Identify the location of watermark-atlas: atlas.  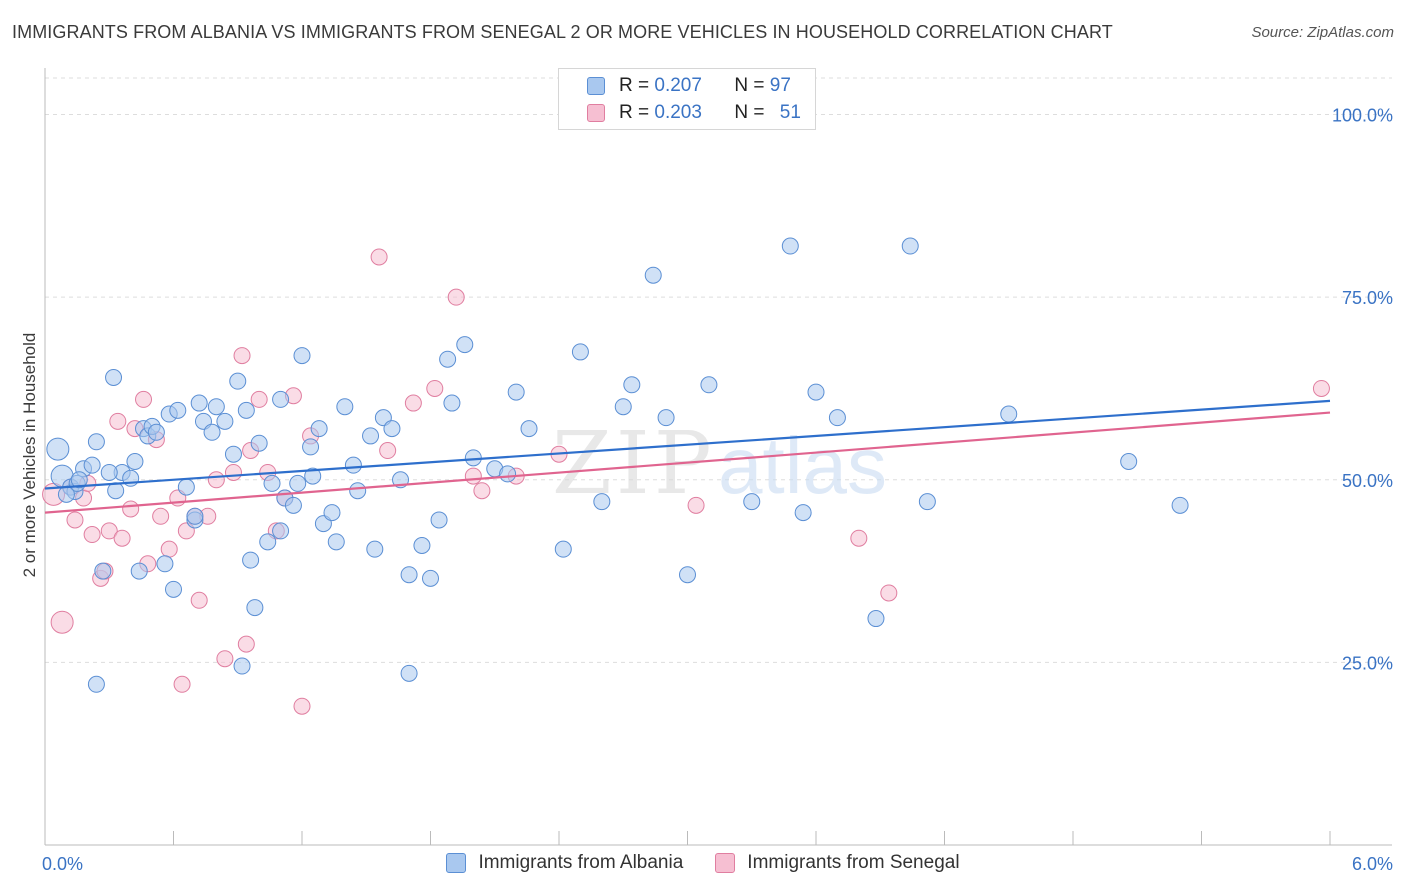
(802, 465).